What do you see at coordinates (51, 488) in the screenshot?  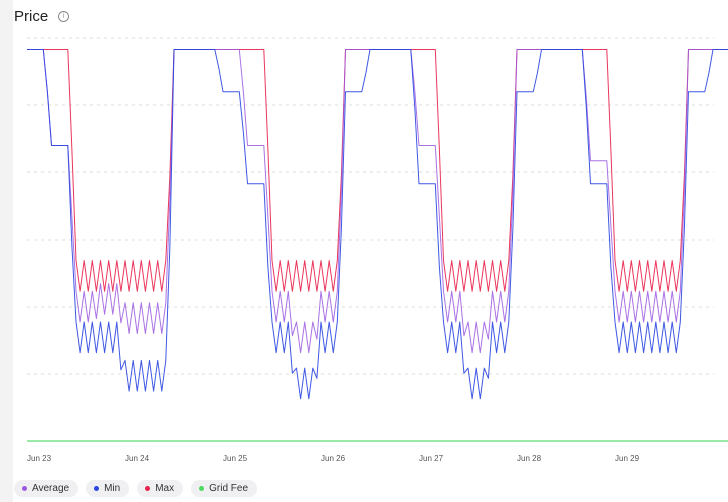 I see `legend-label-average: Average` at bounding box center [51, 488].